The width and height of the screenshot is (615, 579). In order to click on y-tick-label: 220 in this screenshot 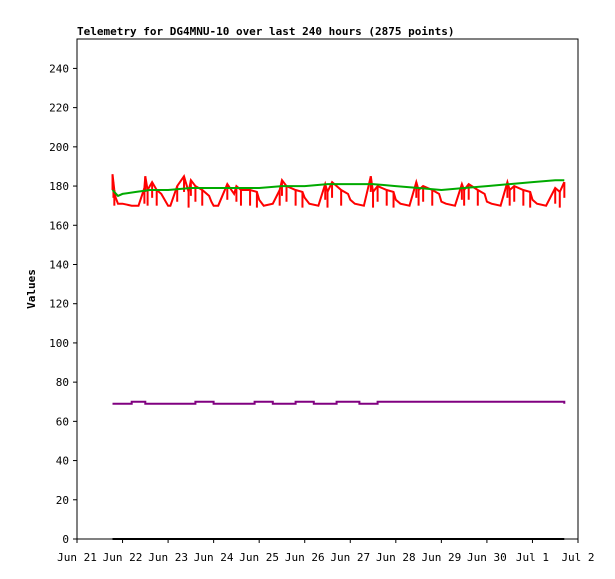, I will do `click(59, 108)`.